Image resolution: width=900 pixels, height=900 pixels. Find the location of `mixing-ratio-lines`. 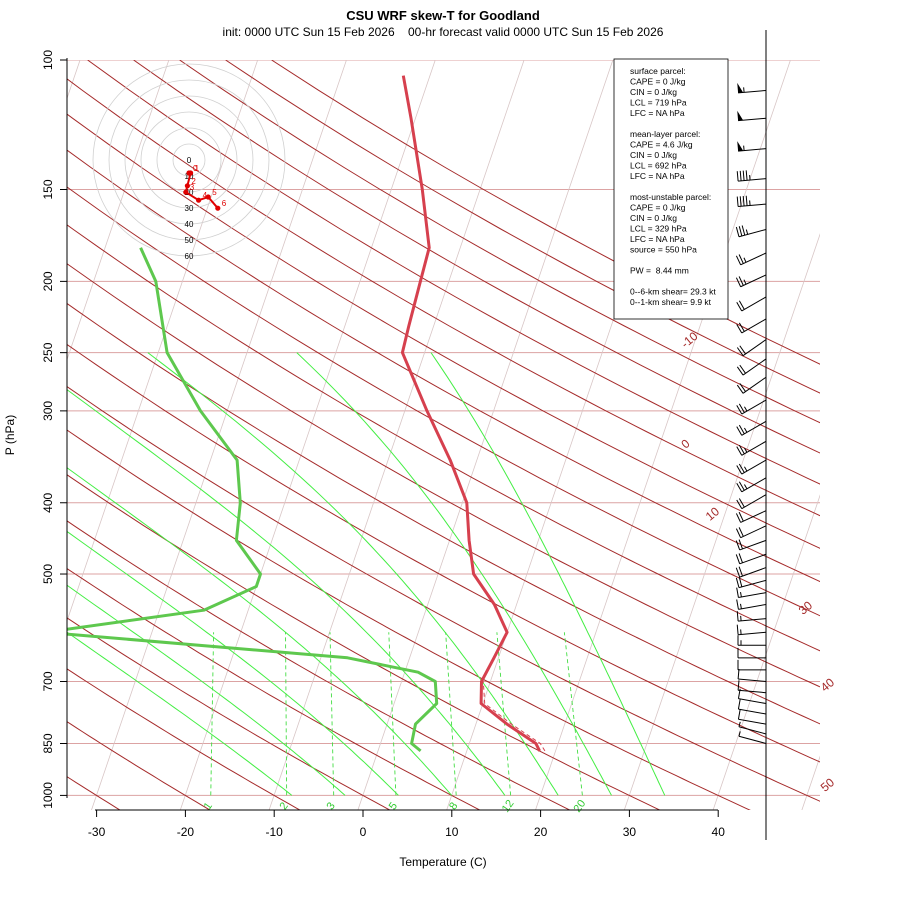

mixing-ratio-lines is located at coordinates (396, 714).